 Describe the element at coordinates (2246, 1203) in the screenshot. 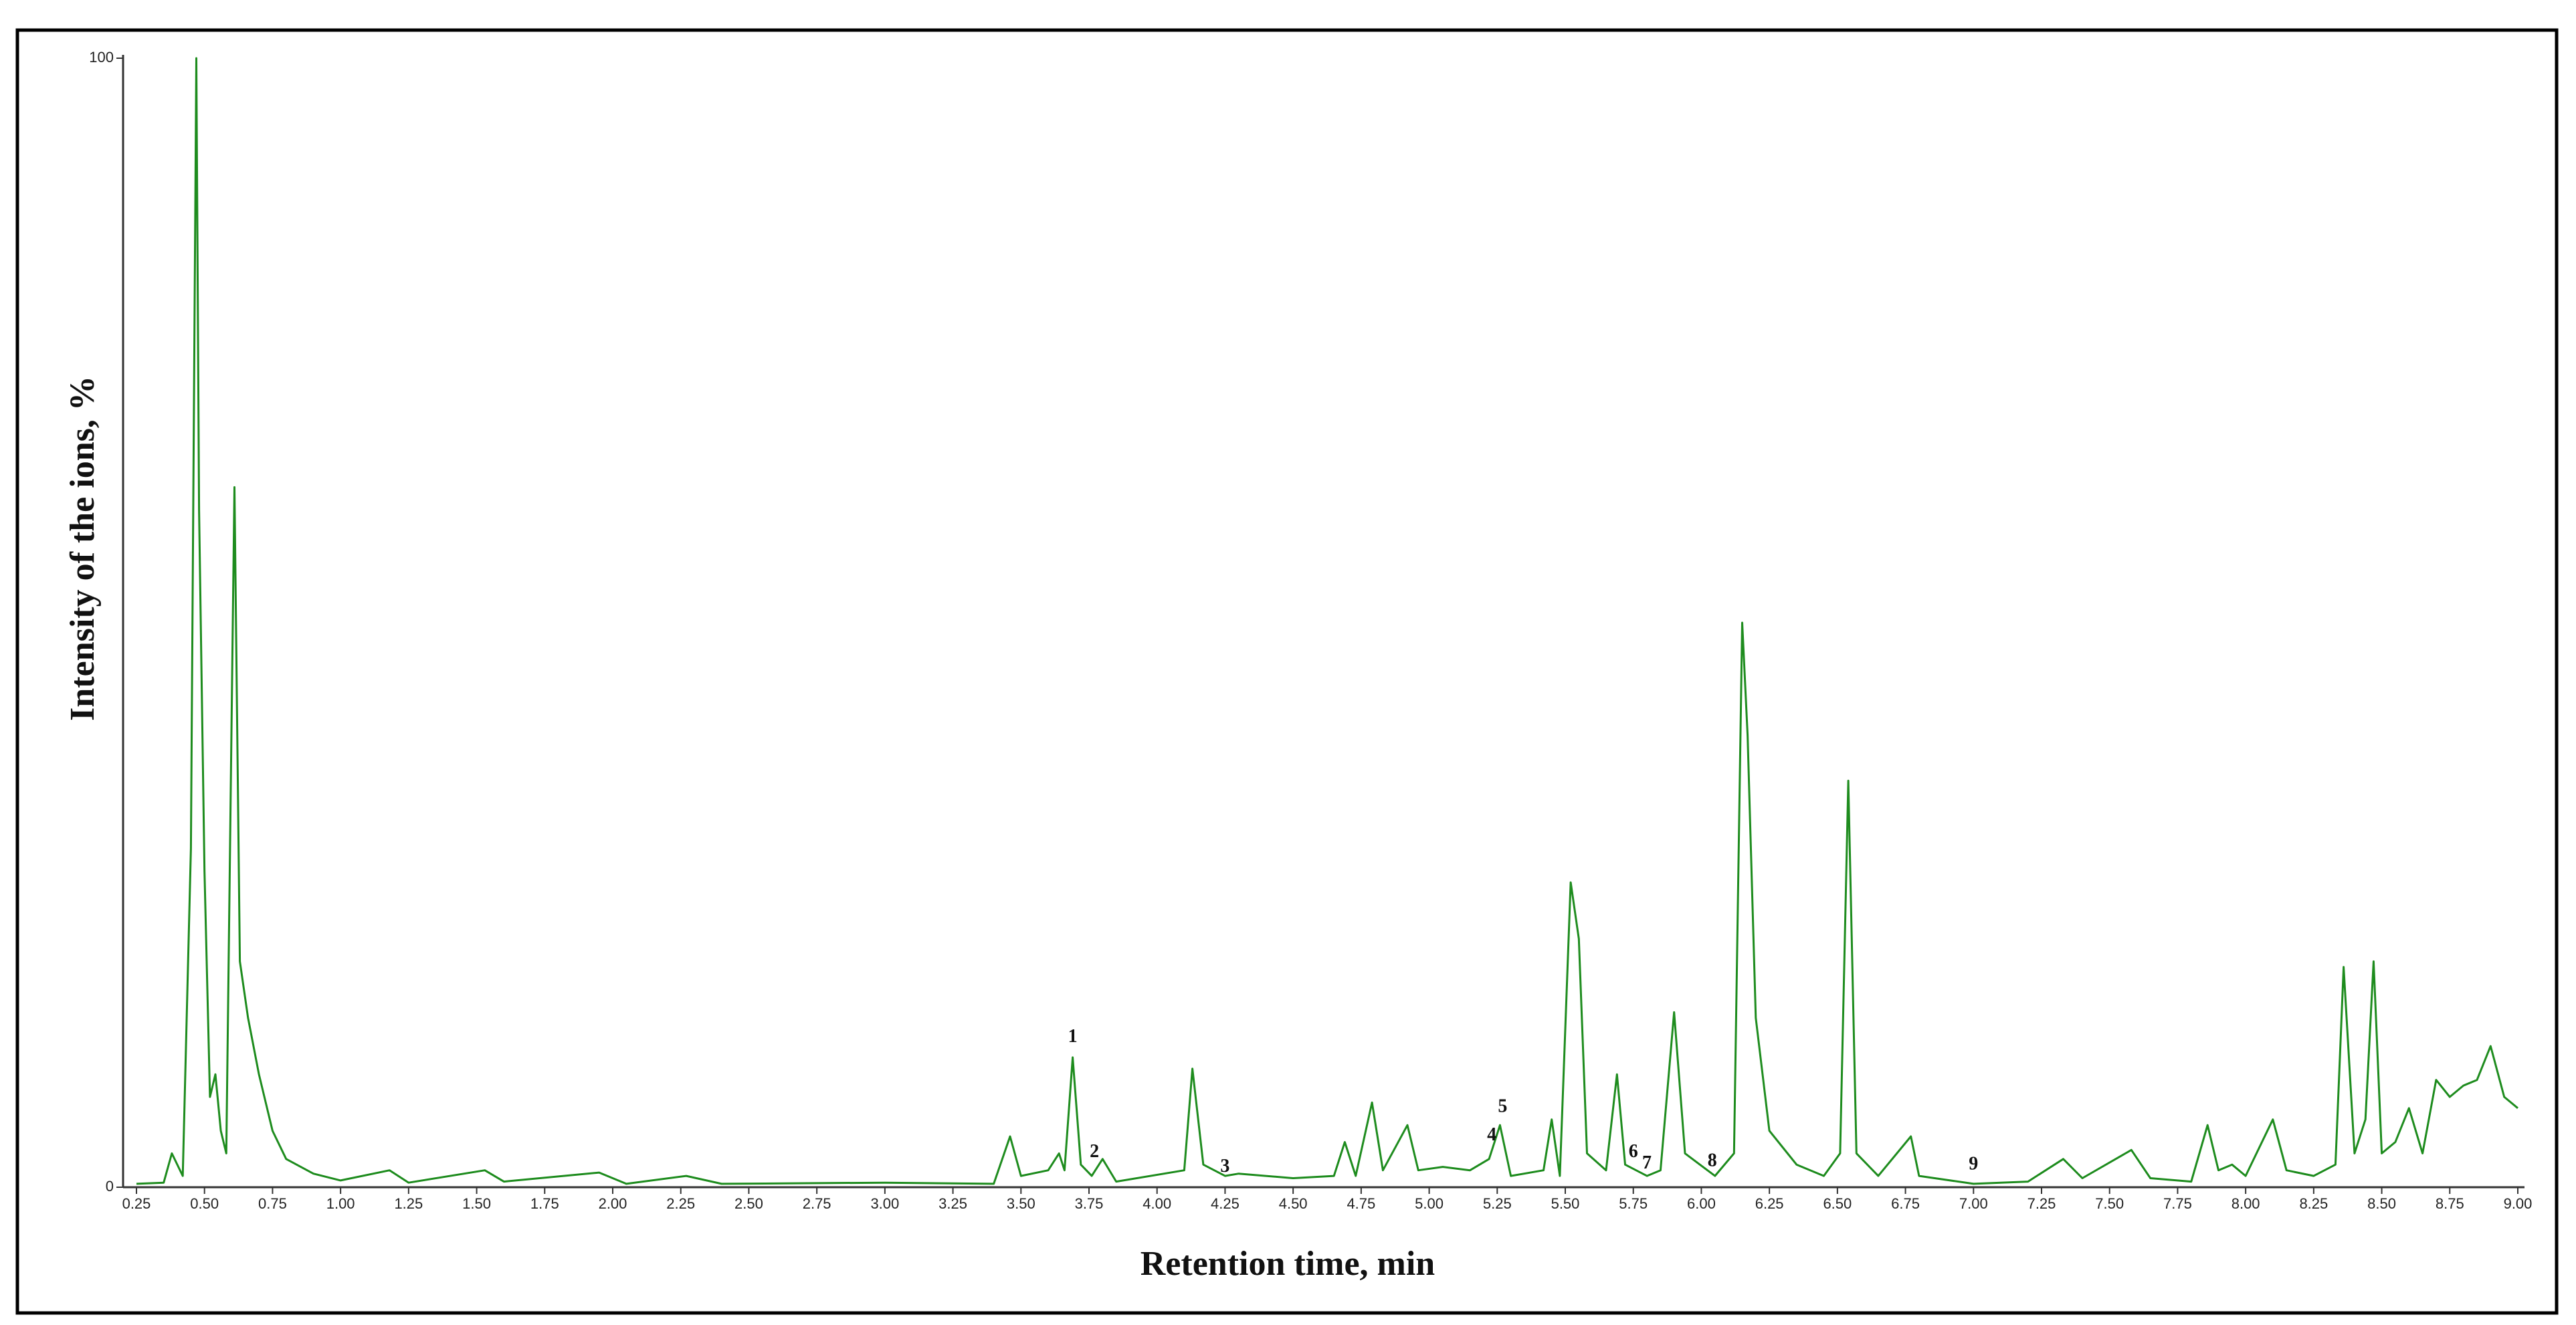

I see `x-tick-label: 8.00` at that location.